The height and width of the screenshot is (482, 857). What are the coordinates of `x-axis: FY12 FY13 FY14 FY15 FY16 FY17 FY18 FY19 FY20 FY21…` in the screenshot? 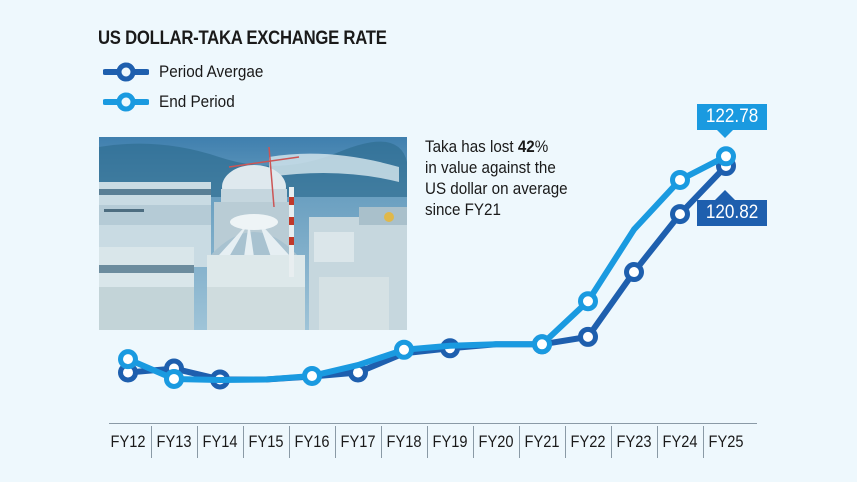 It's located at (433, 441).